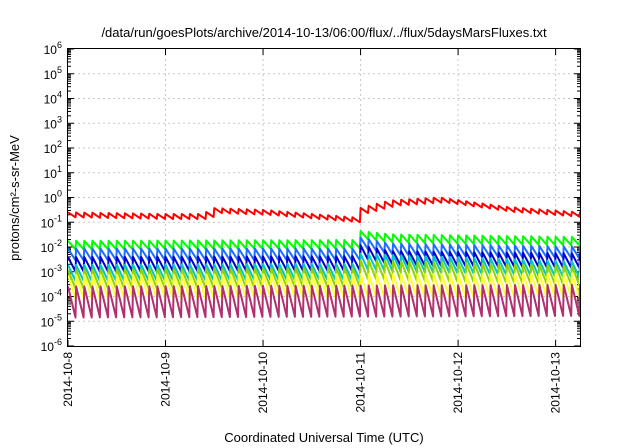 This screenshot has height=448, width=640. I want to click on x-tick-label: 2014-10-10, so click(263, 383).